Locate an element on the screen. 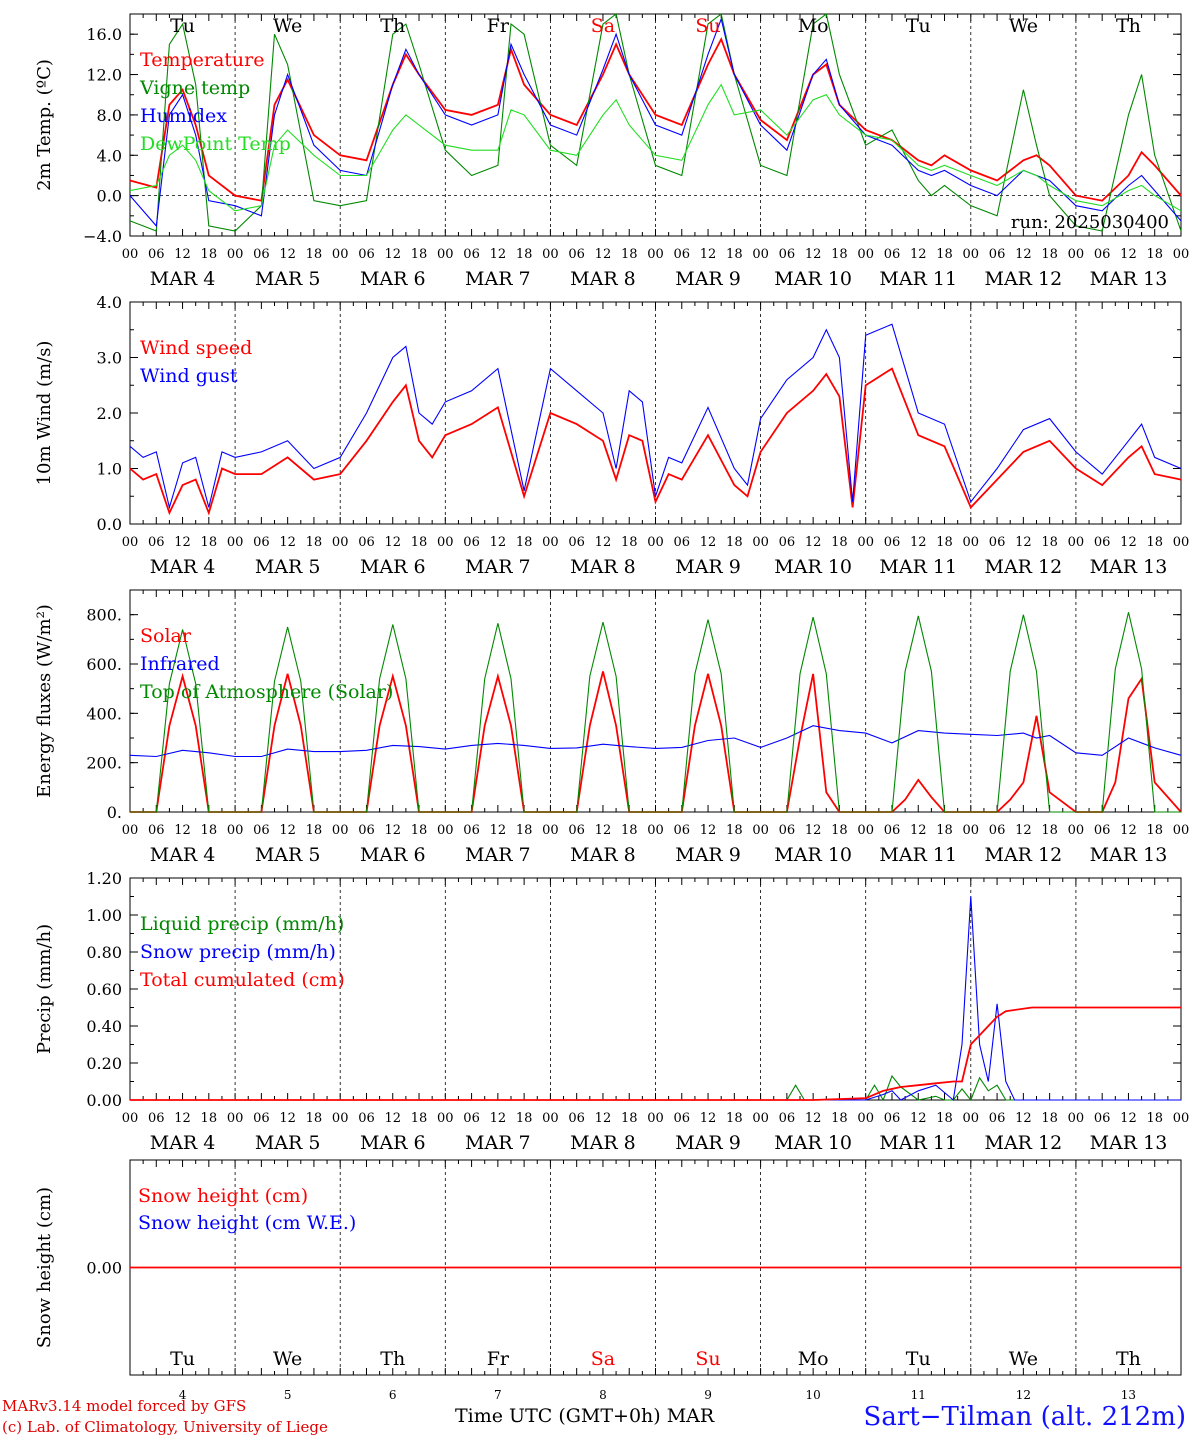 The image size is (1194, 1440). day-number: 12 is located at coordinates (1023, 1395).